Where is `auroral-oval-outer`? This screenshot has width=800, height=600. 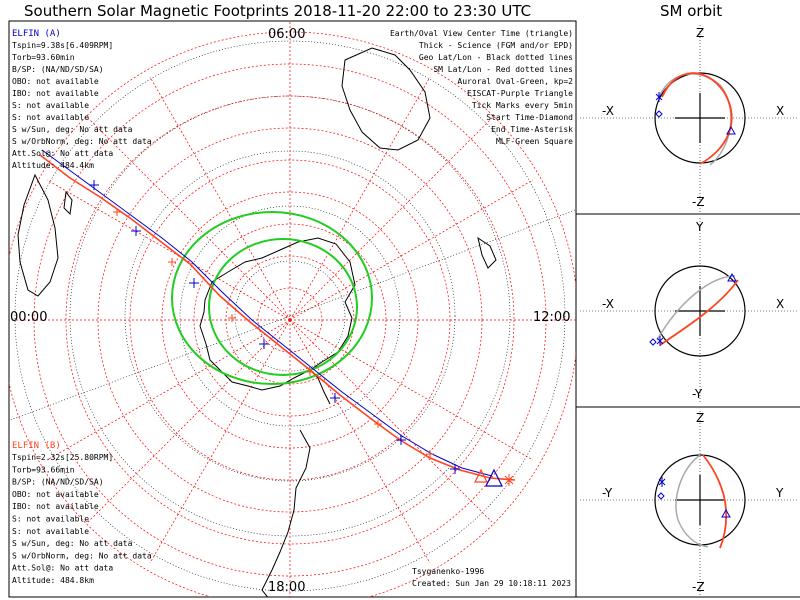
auroral-oval-outer is located at coordinates (272, 298).